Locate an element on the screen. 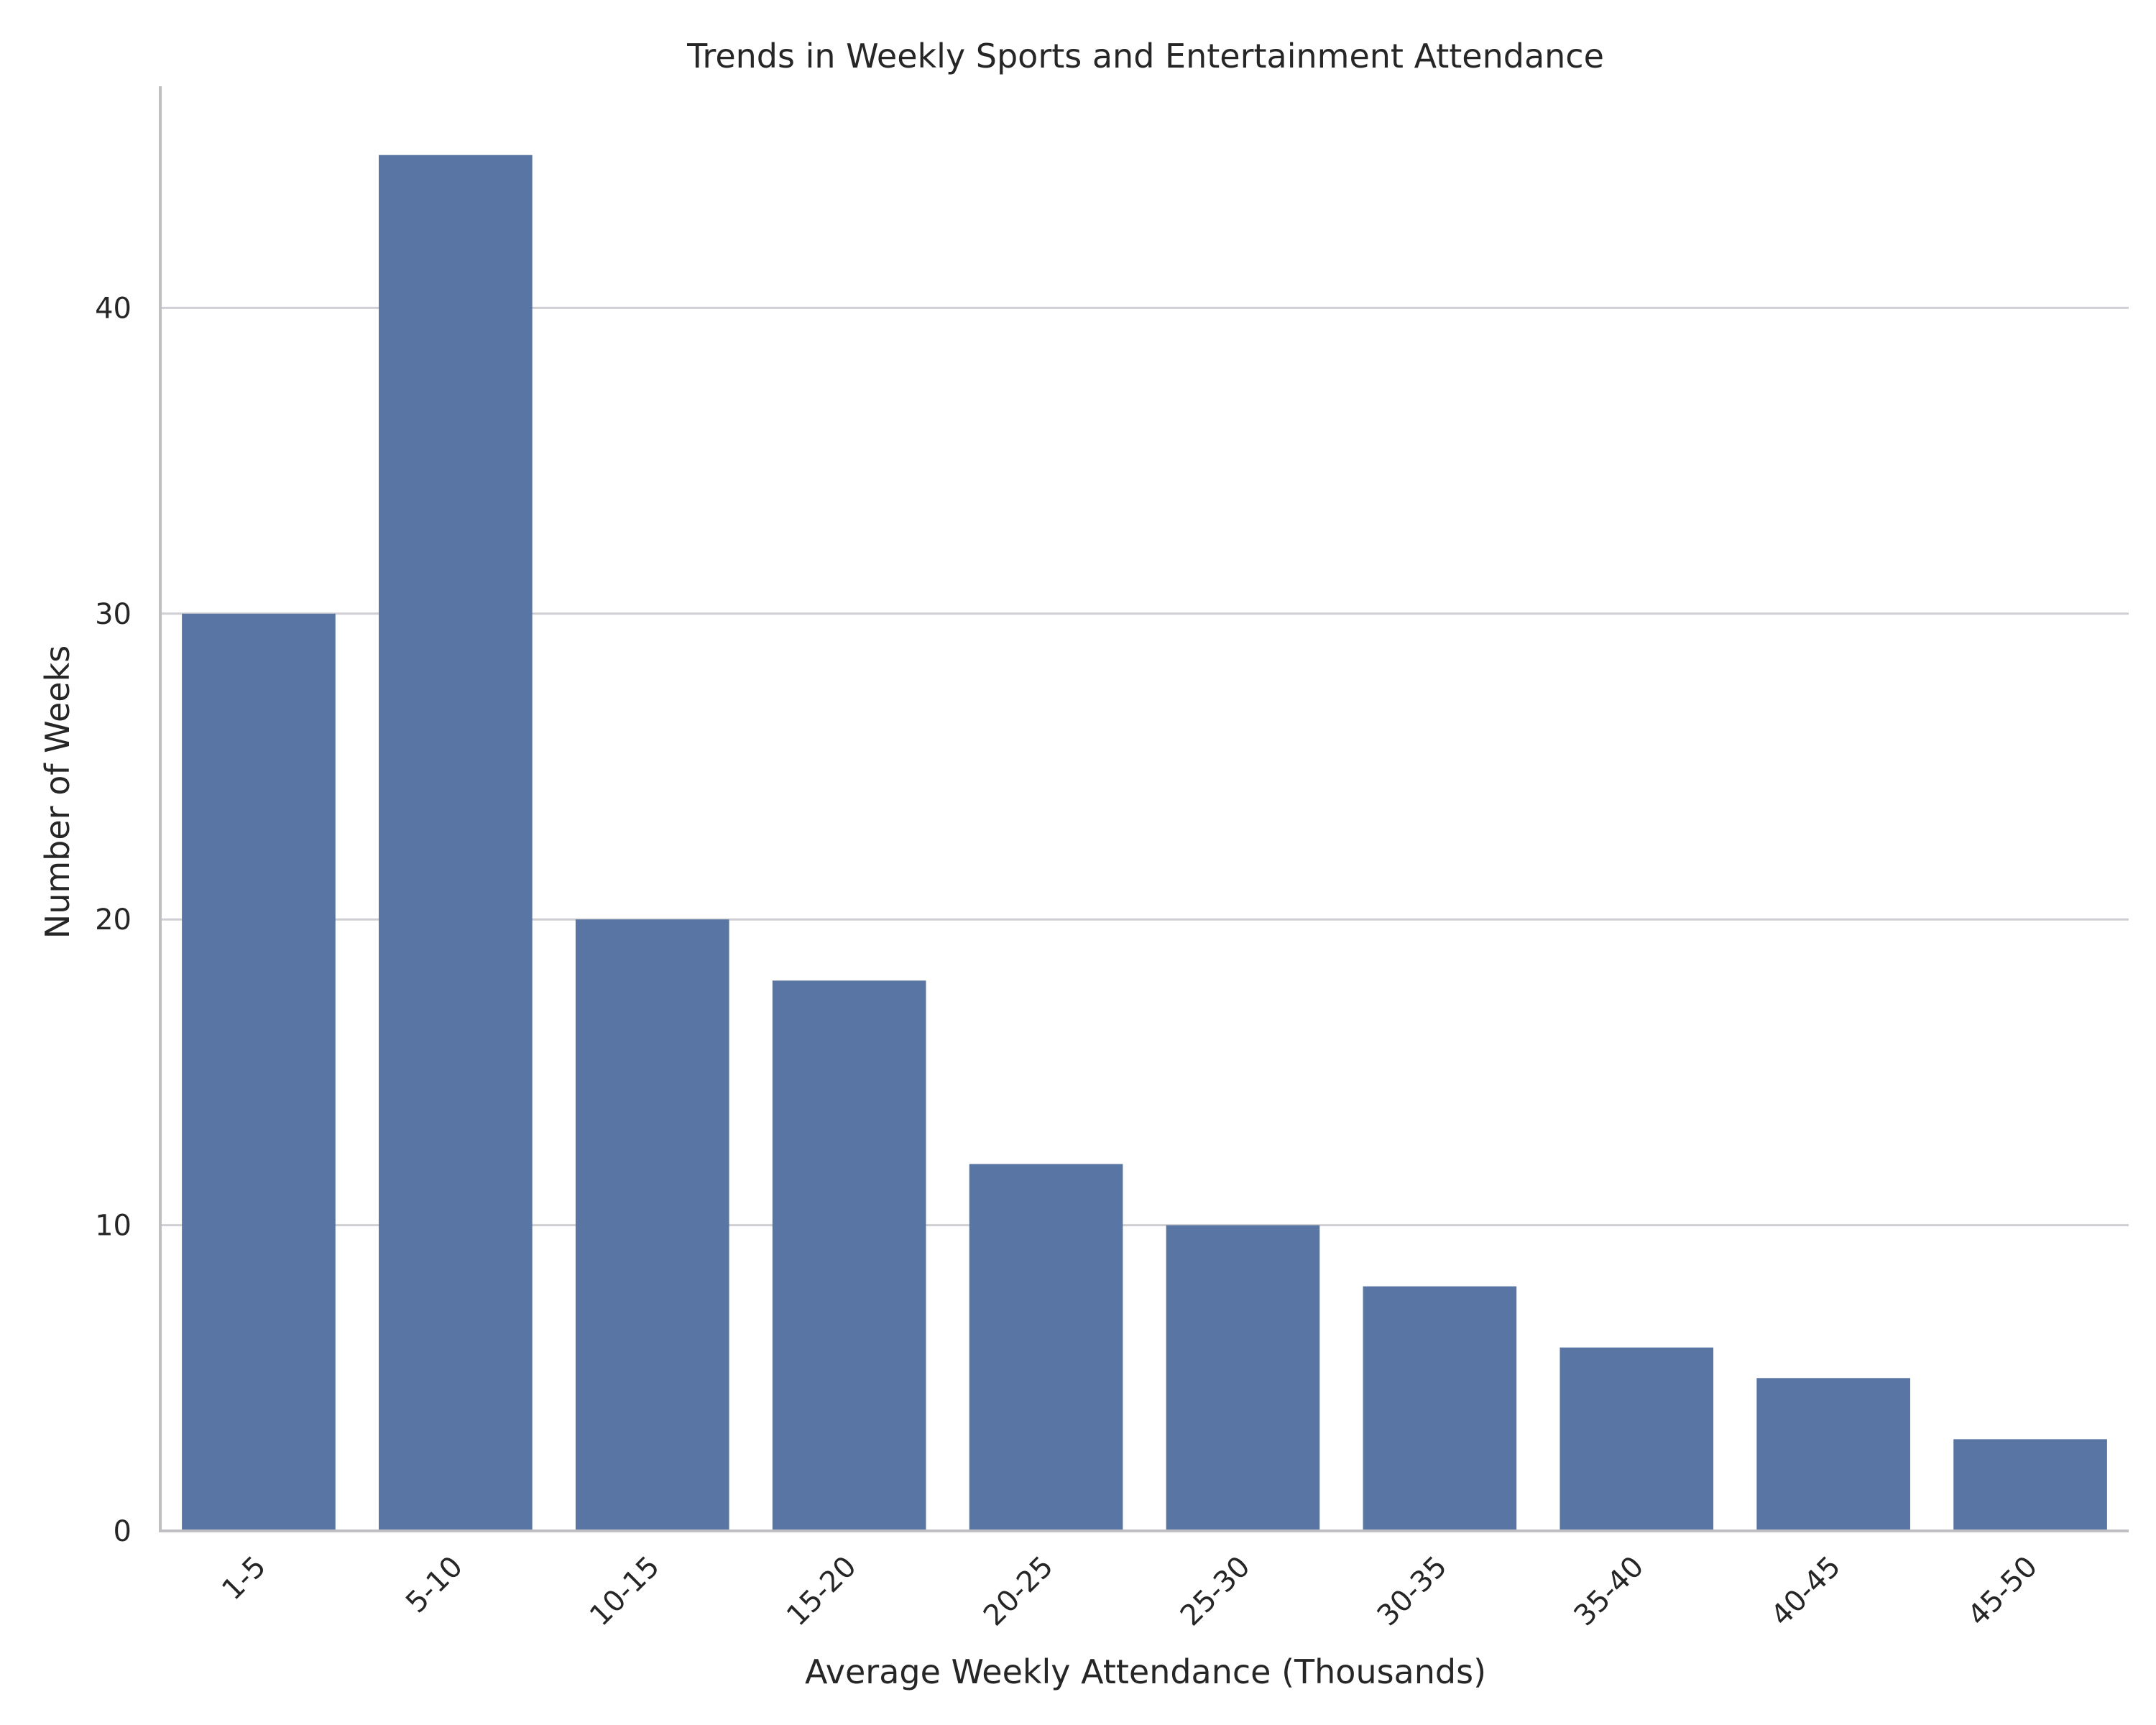 Image resolution: width=2156 pixels, height=1725 pixels. x-tick-label: 10-15 is located at coordinates (625, 1591).